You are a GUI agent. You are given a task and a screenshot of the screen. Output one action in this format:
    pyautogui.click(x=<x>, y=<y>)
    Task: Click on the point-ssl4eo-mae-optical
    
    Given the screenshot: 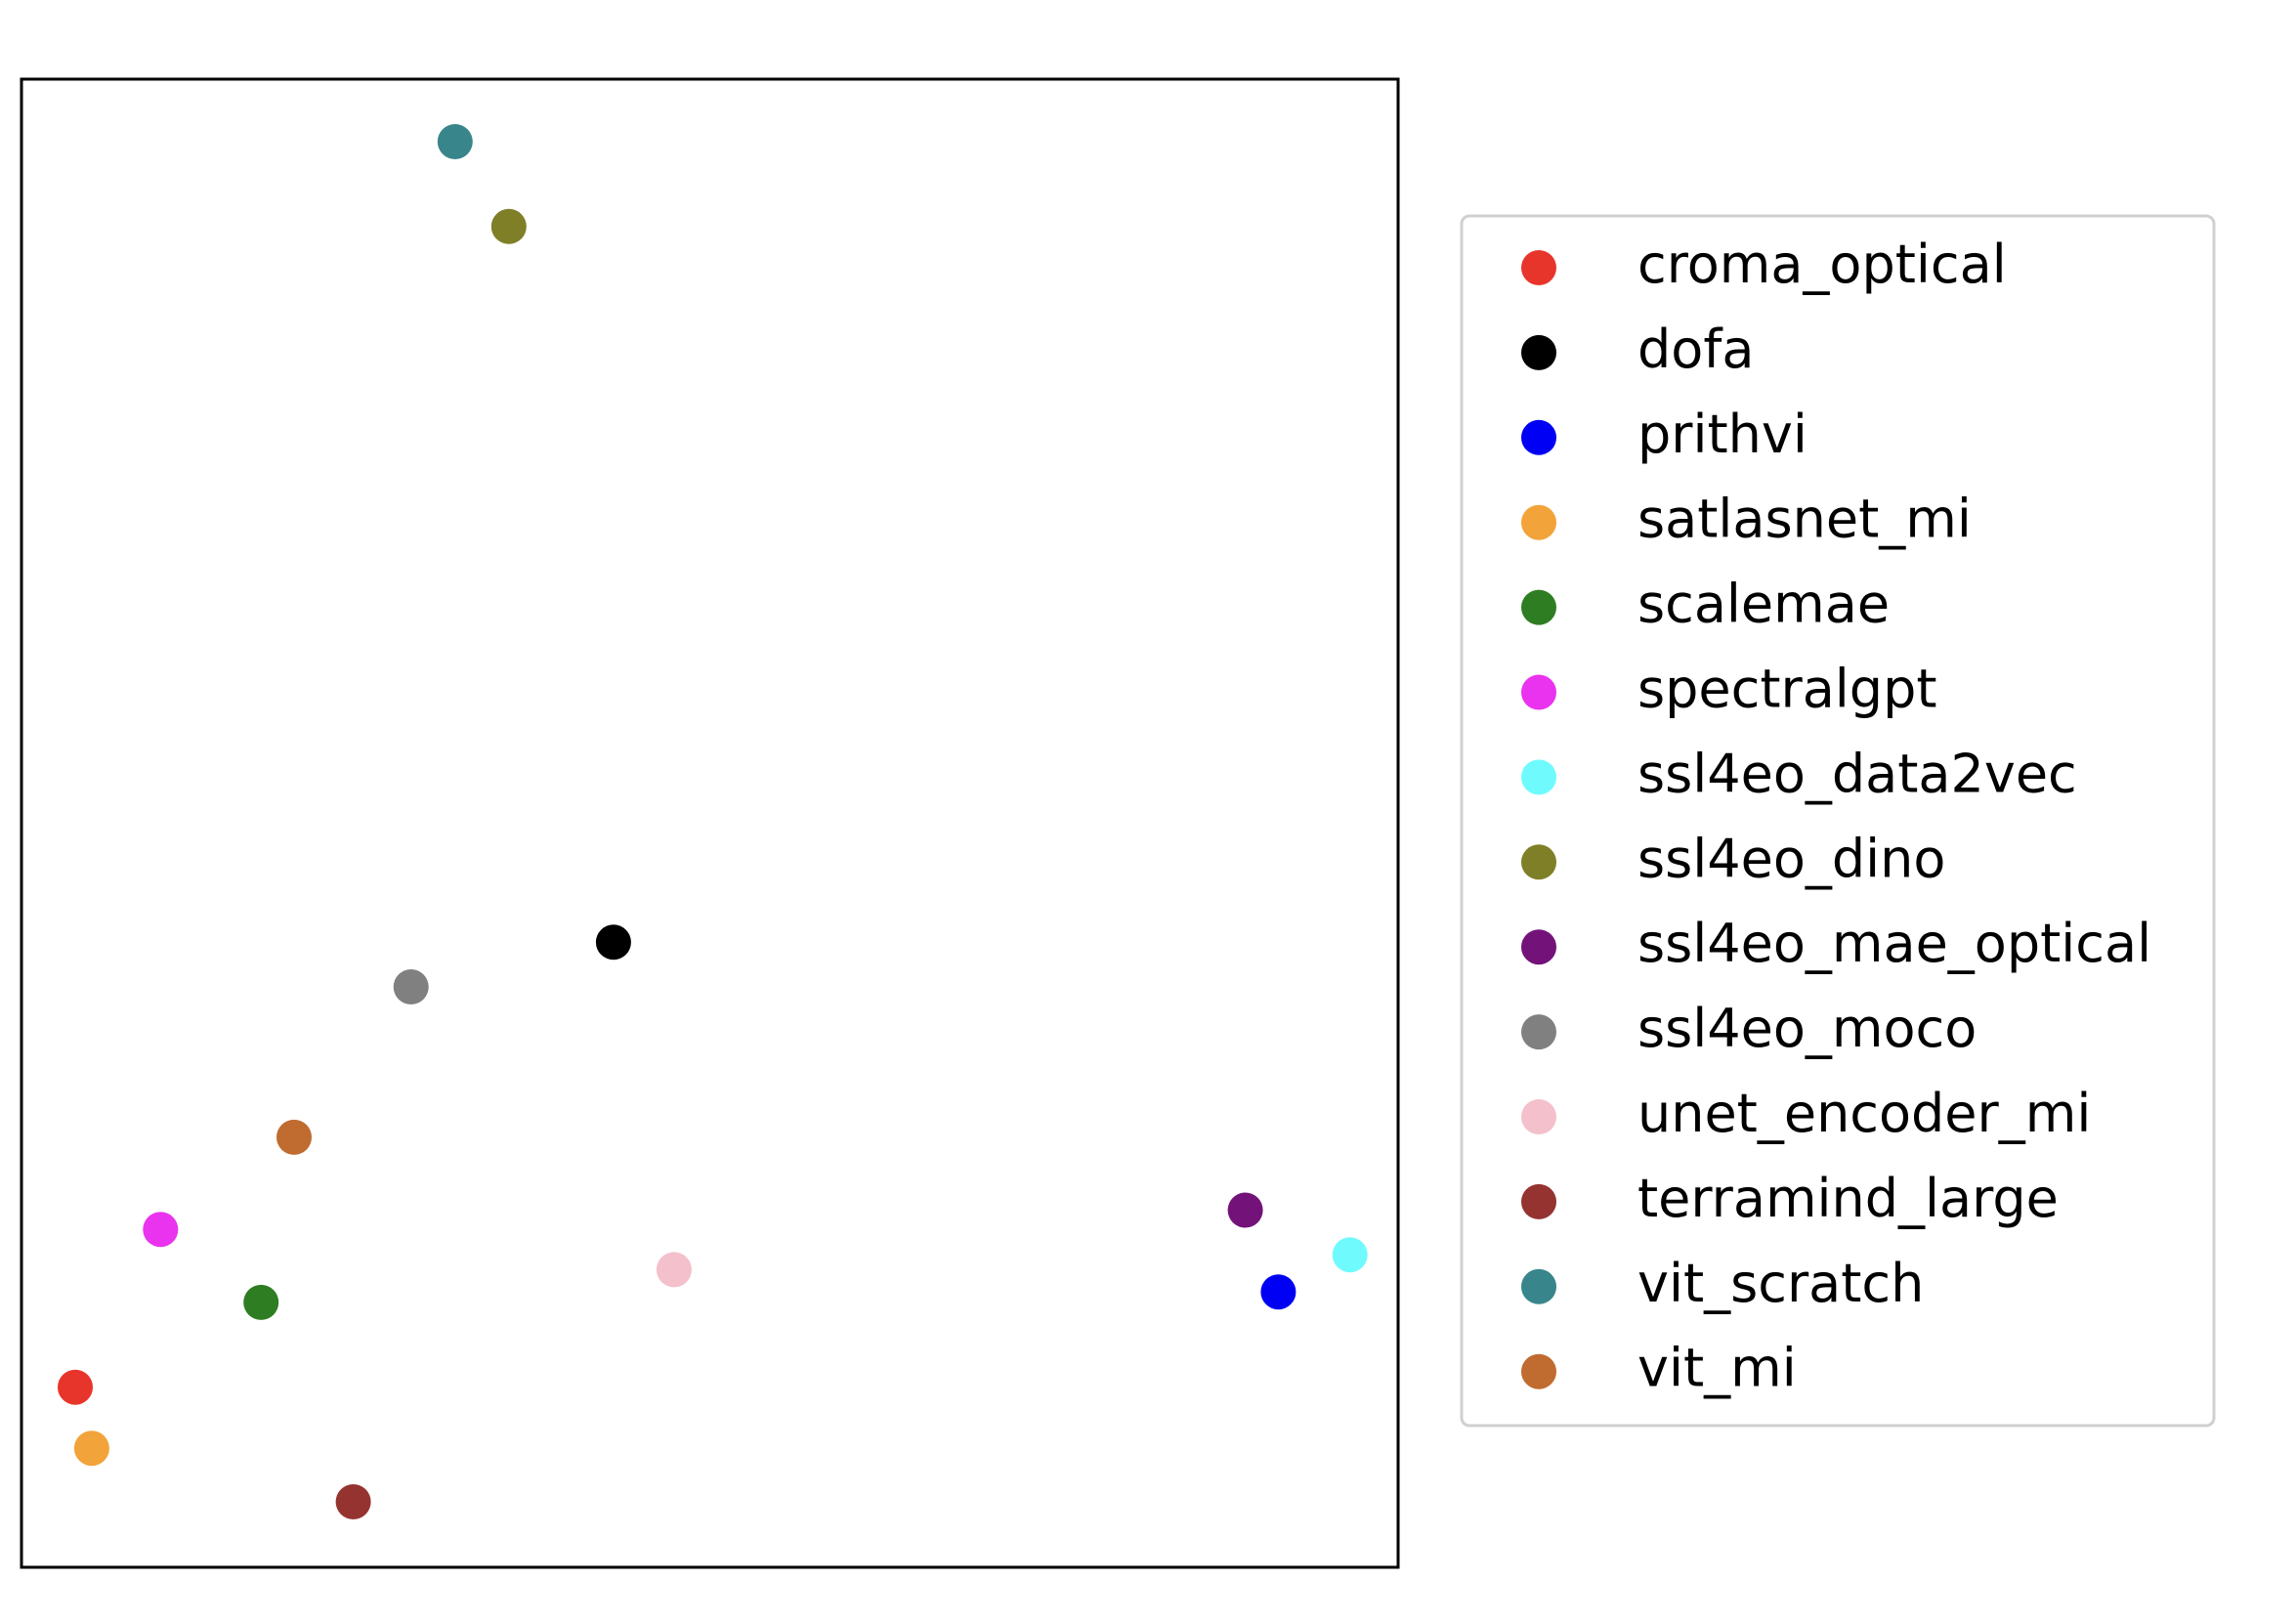 What is the action you would take?
    pyautogui.click(x=1245, y=1210)
    